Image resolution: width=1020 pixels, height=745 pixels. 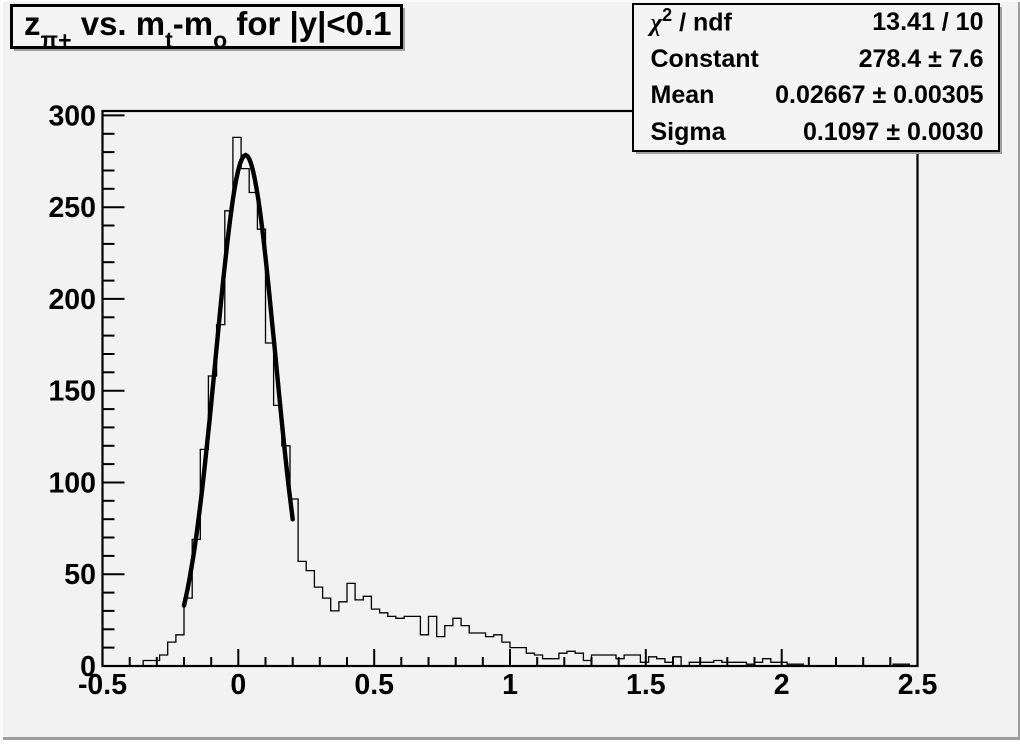 I want to click on svg-text: 1.5, so click(x=646, y=685).